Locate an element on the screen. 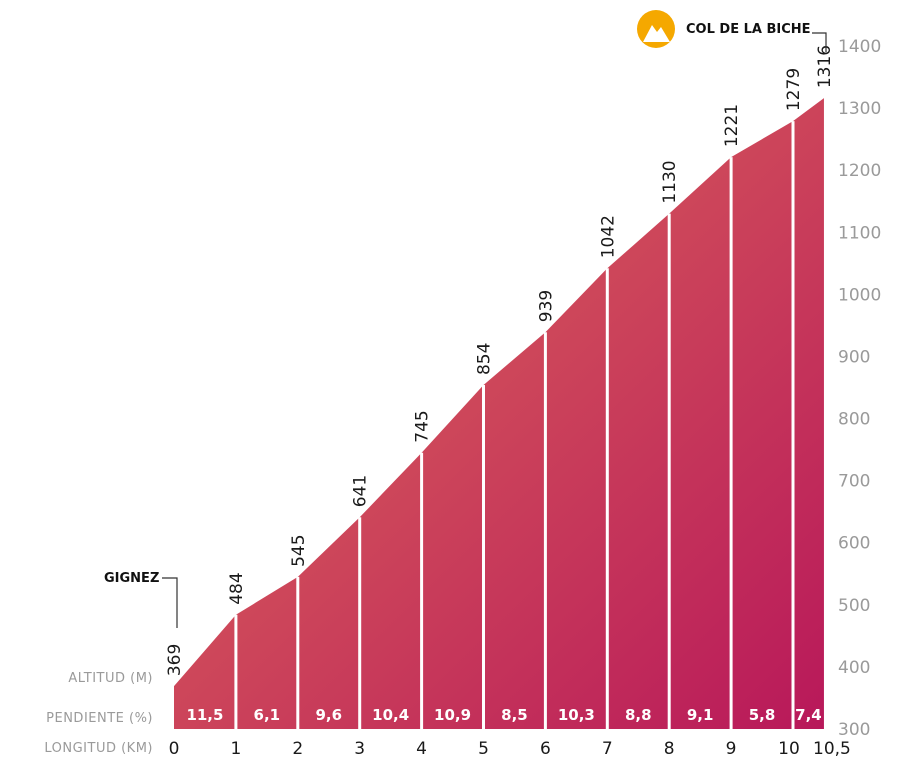  gradient-value: 6,1 is located at coordinates (267, 715).